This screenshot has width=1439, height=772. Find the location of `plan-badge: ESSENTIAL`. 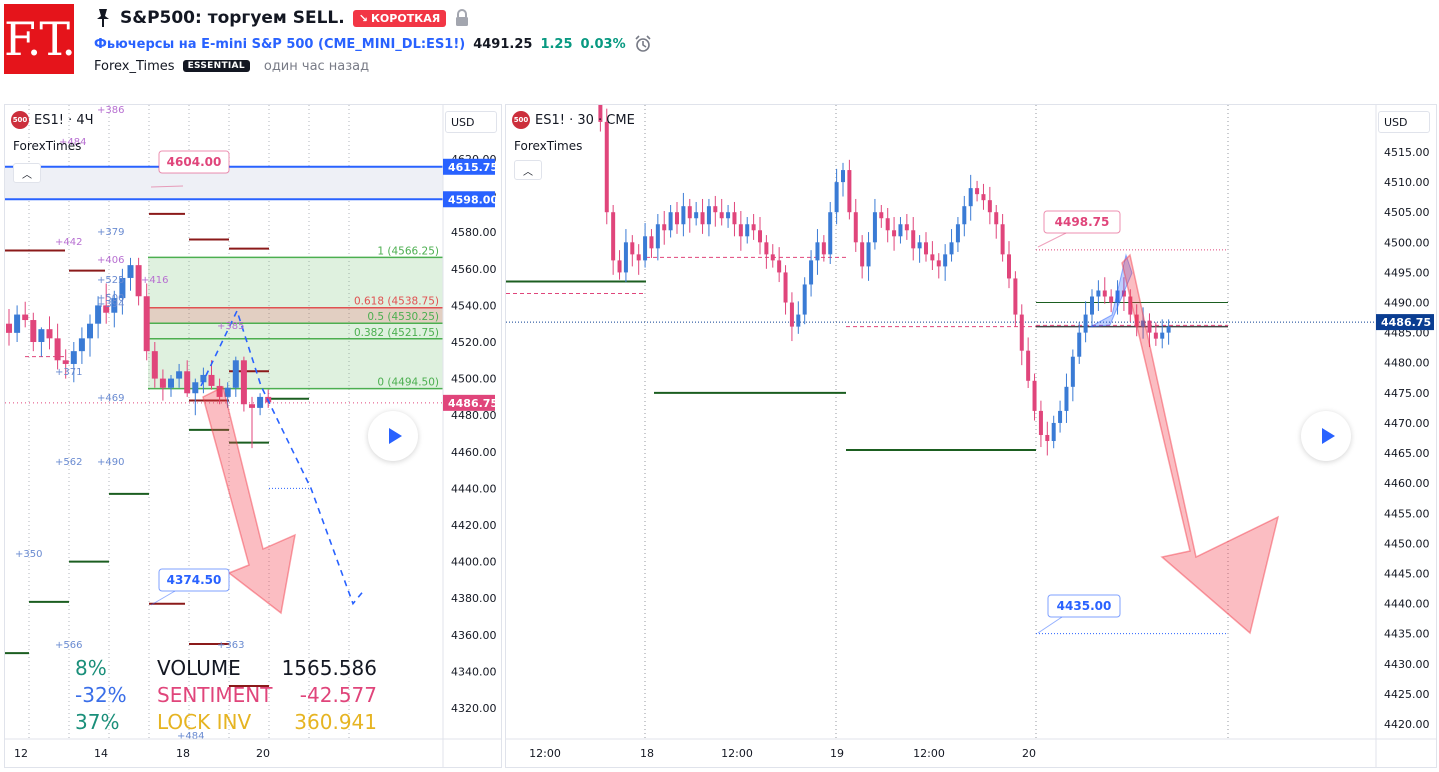

plan-badge: ESSENTIAL is located at coordinates (216, 66).